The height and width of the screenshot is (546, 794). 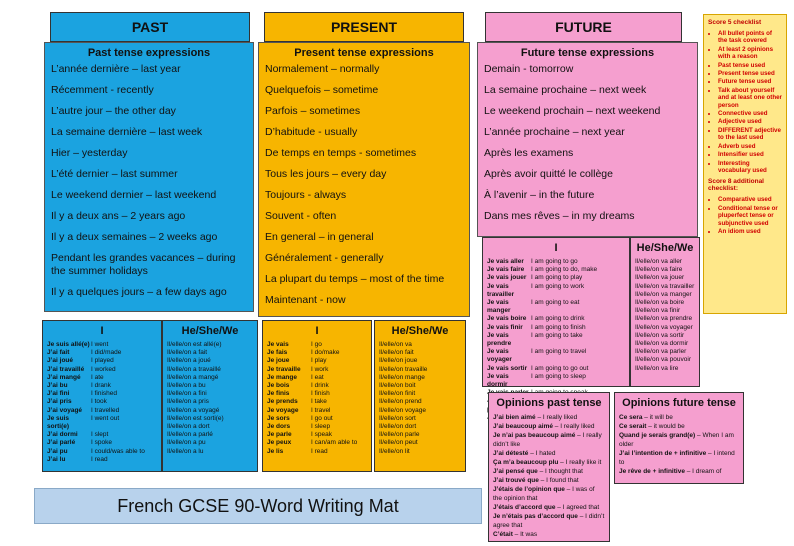 I want to click on verb-french: Je parle, so click(x=279, y=435).